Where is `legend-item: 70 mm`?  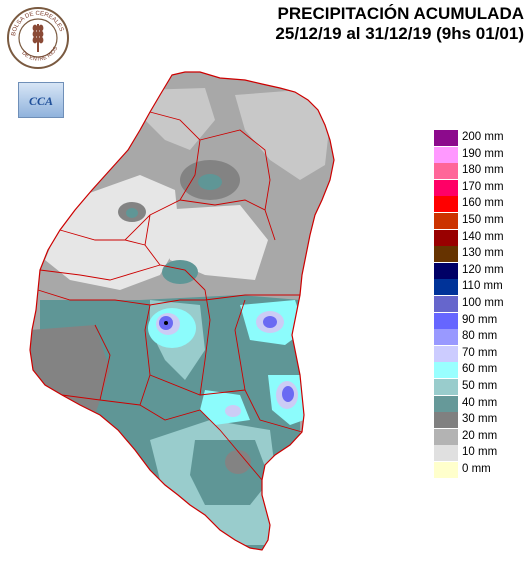
legend-item: 70 mm is located at coordinates (482, 354).